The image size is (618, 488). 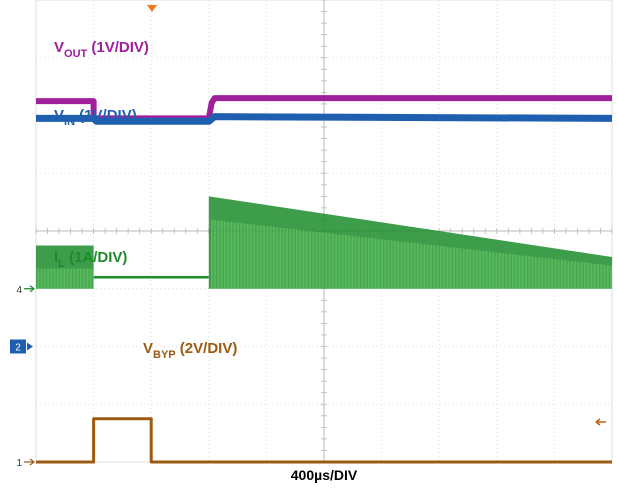 I want to click on x-axis-label: 400µs/DIV, so click(x=324, y=475).